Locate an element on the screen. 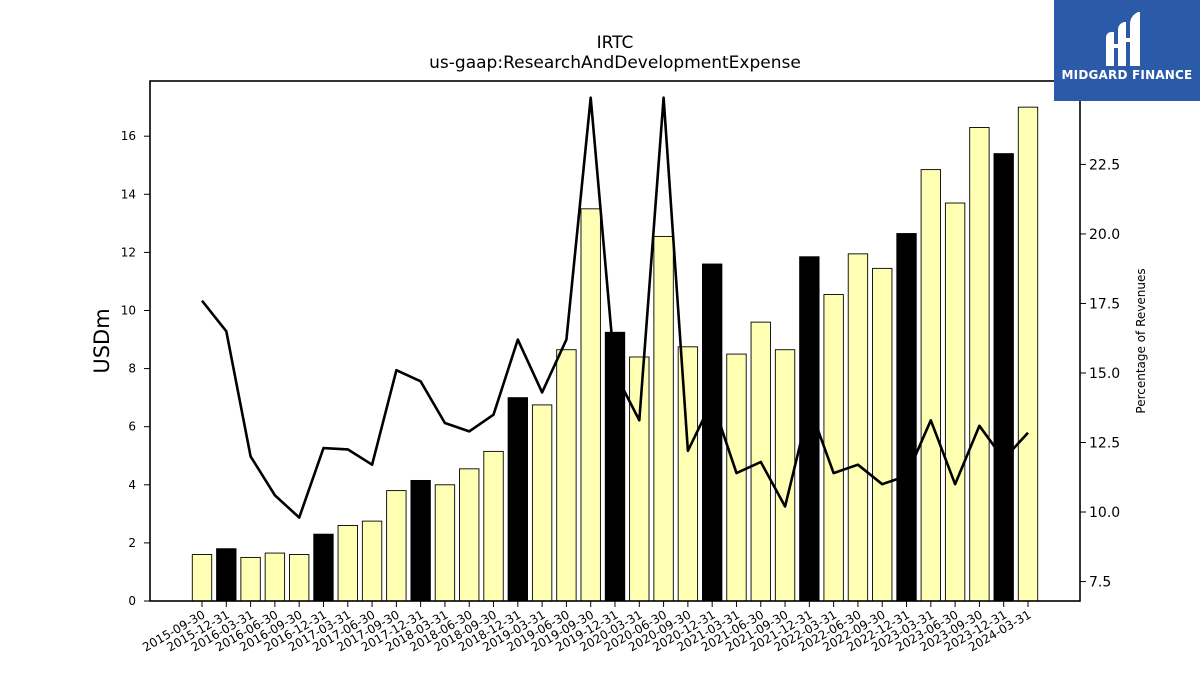 The height and width of the screenshot is (675, 1200). chart-title: IRTC is located at coordinates (615, 43).